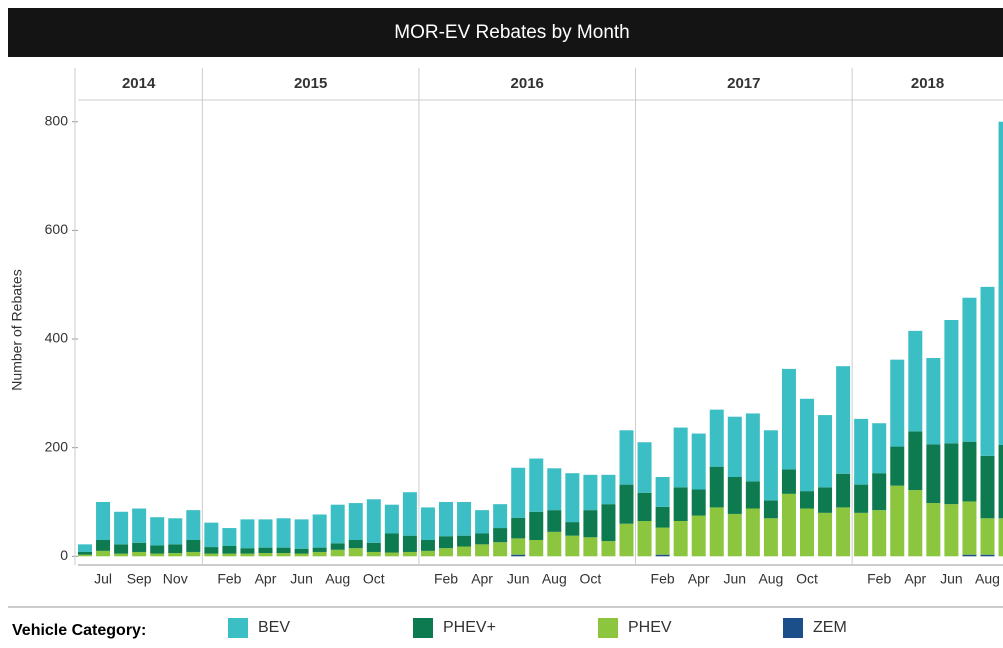 Image resolution: width=1003 pixels, height=648 pixels. Describe the element at coordinates (17, 329) in the screenshot. I see `y-axis-label: Number of Rebates` at that location.